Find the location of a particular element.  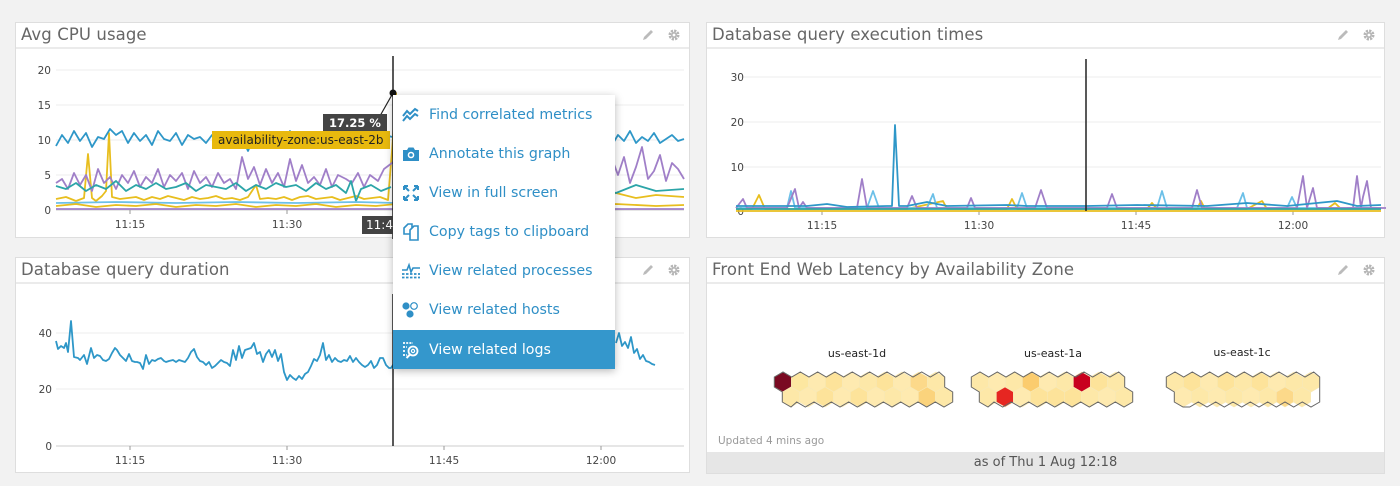

menu-item-label: View related logs is located at coordinates (490, 349).